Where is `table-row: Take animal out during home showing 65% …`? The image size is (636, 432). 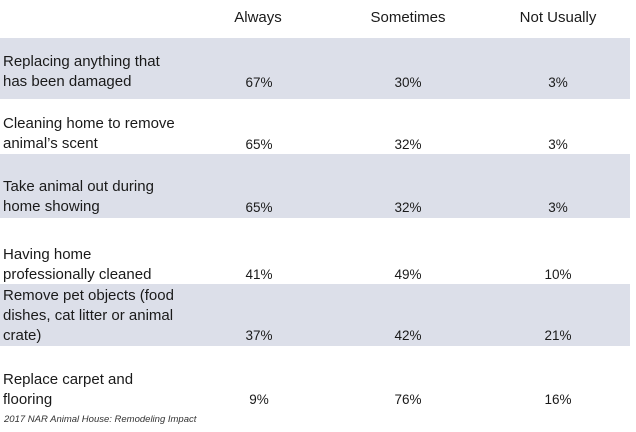
table-row: Take animal out during home showing 65% … is located at coordinates (315, 186).